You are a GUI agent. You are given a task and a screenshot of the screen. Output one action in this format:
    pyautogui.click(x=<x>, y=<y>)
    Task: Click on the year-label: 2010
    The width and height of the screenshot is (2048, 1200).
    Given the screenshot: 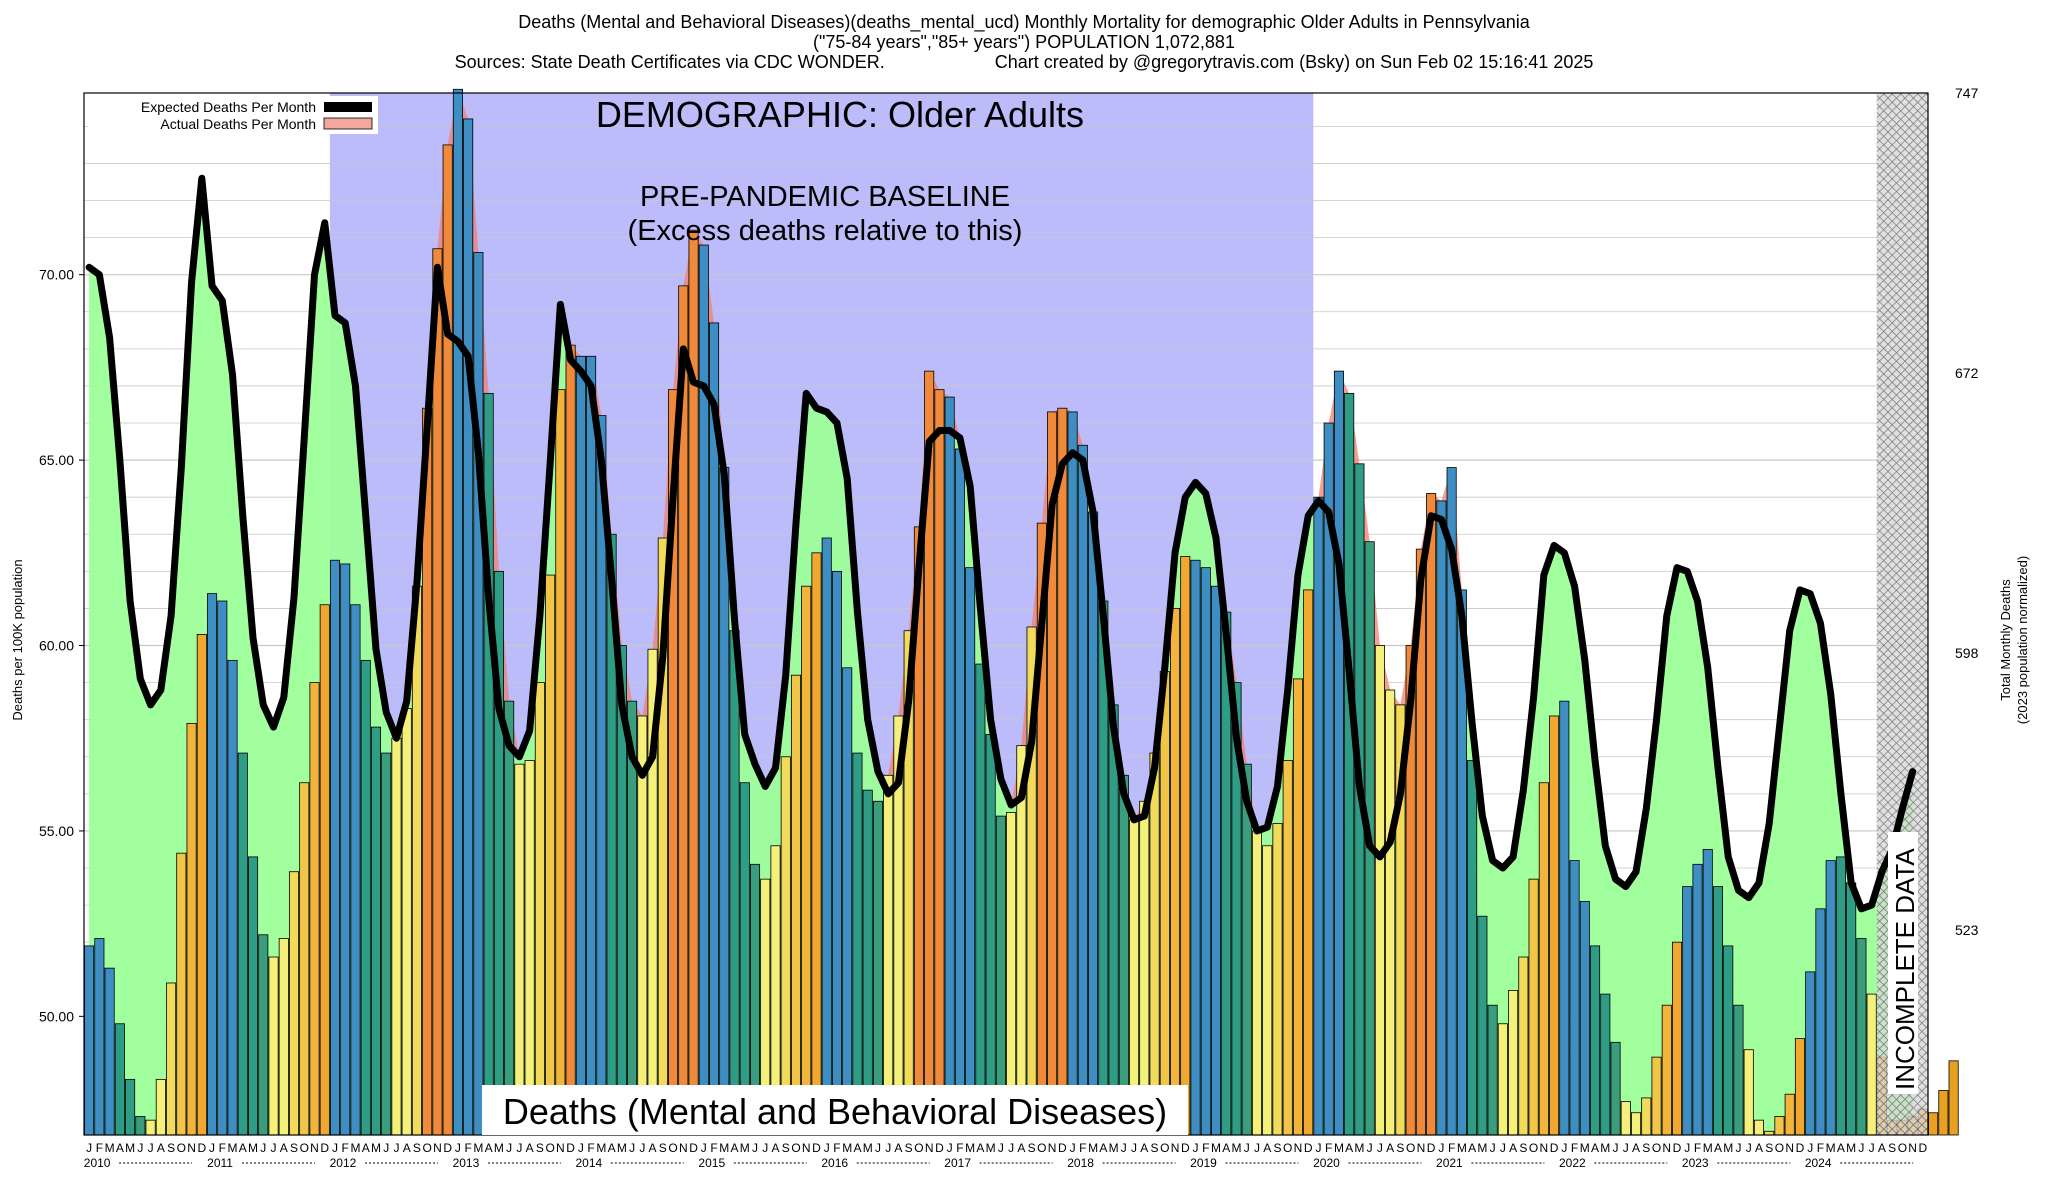 What is the action you would take?
    pyautogui.click(x=97, y=1163)
    